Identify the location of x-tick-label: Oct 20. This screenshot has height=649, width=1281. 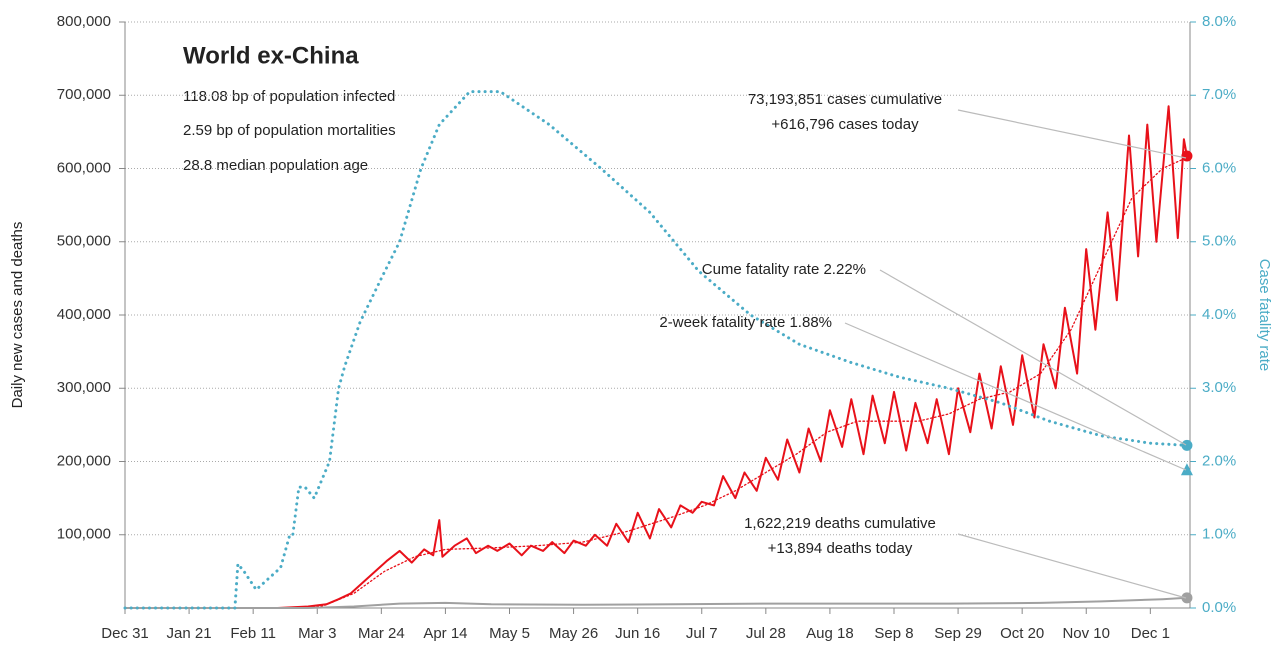
(1022, 633).